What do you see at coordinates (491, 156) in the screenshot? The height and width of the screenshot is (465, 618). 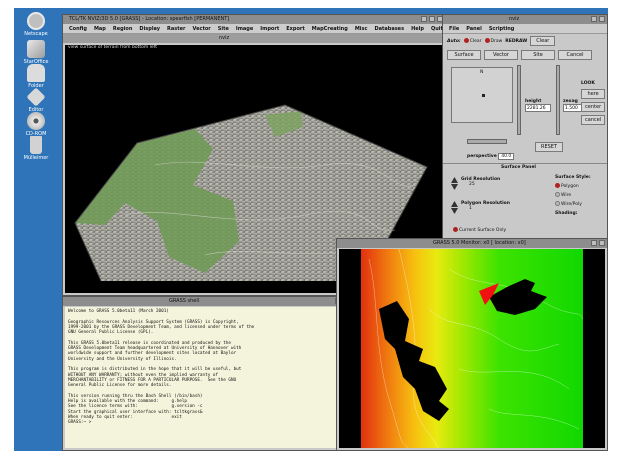 I see `perspective-readout: perspective 40.0` at bounding box center [491, 156].